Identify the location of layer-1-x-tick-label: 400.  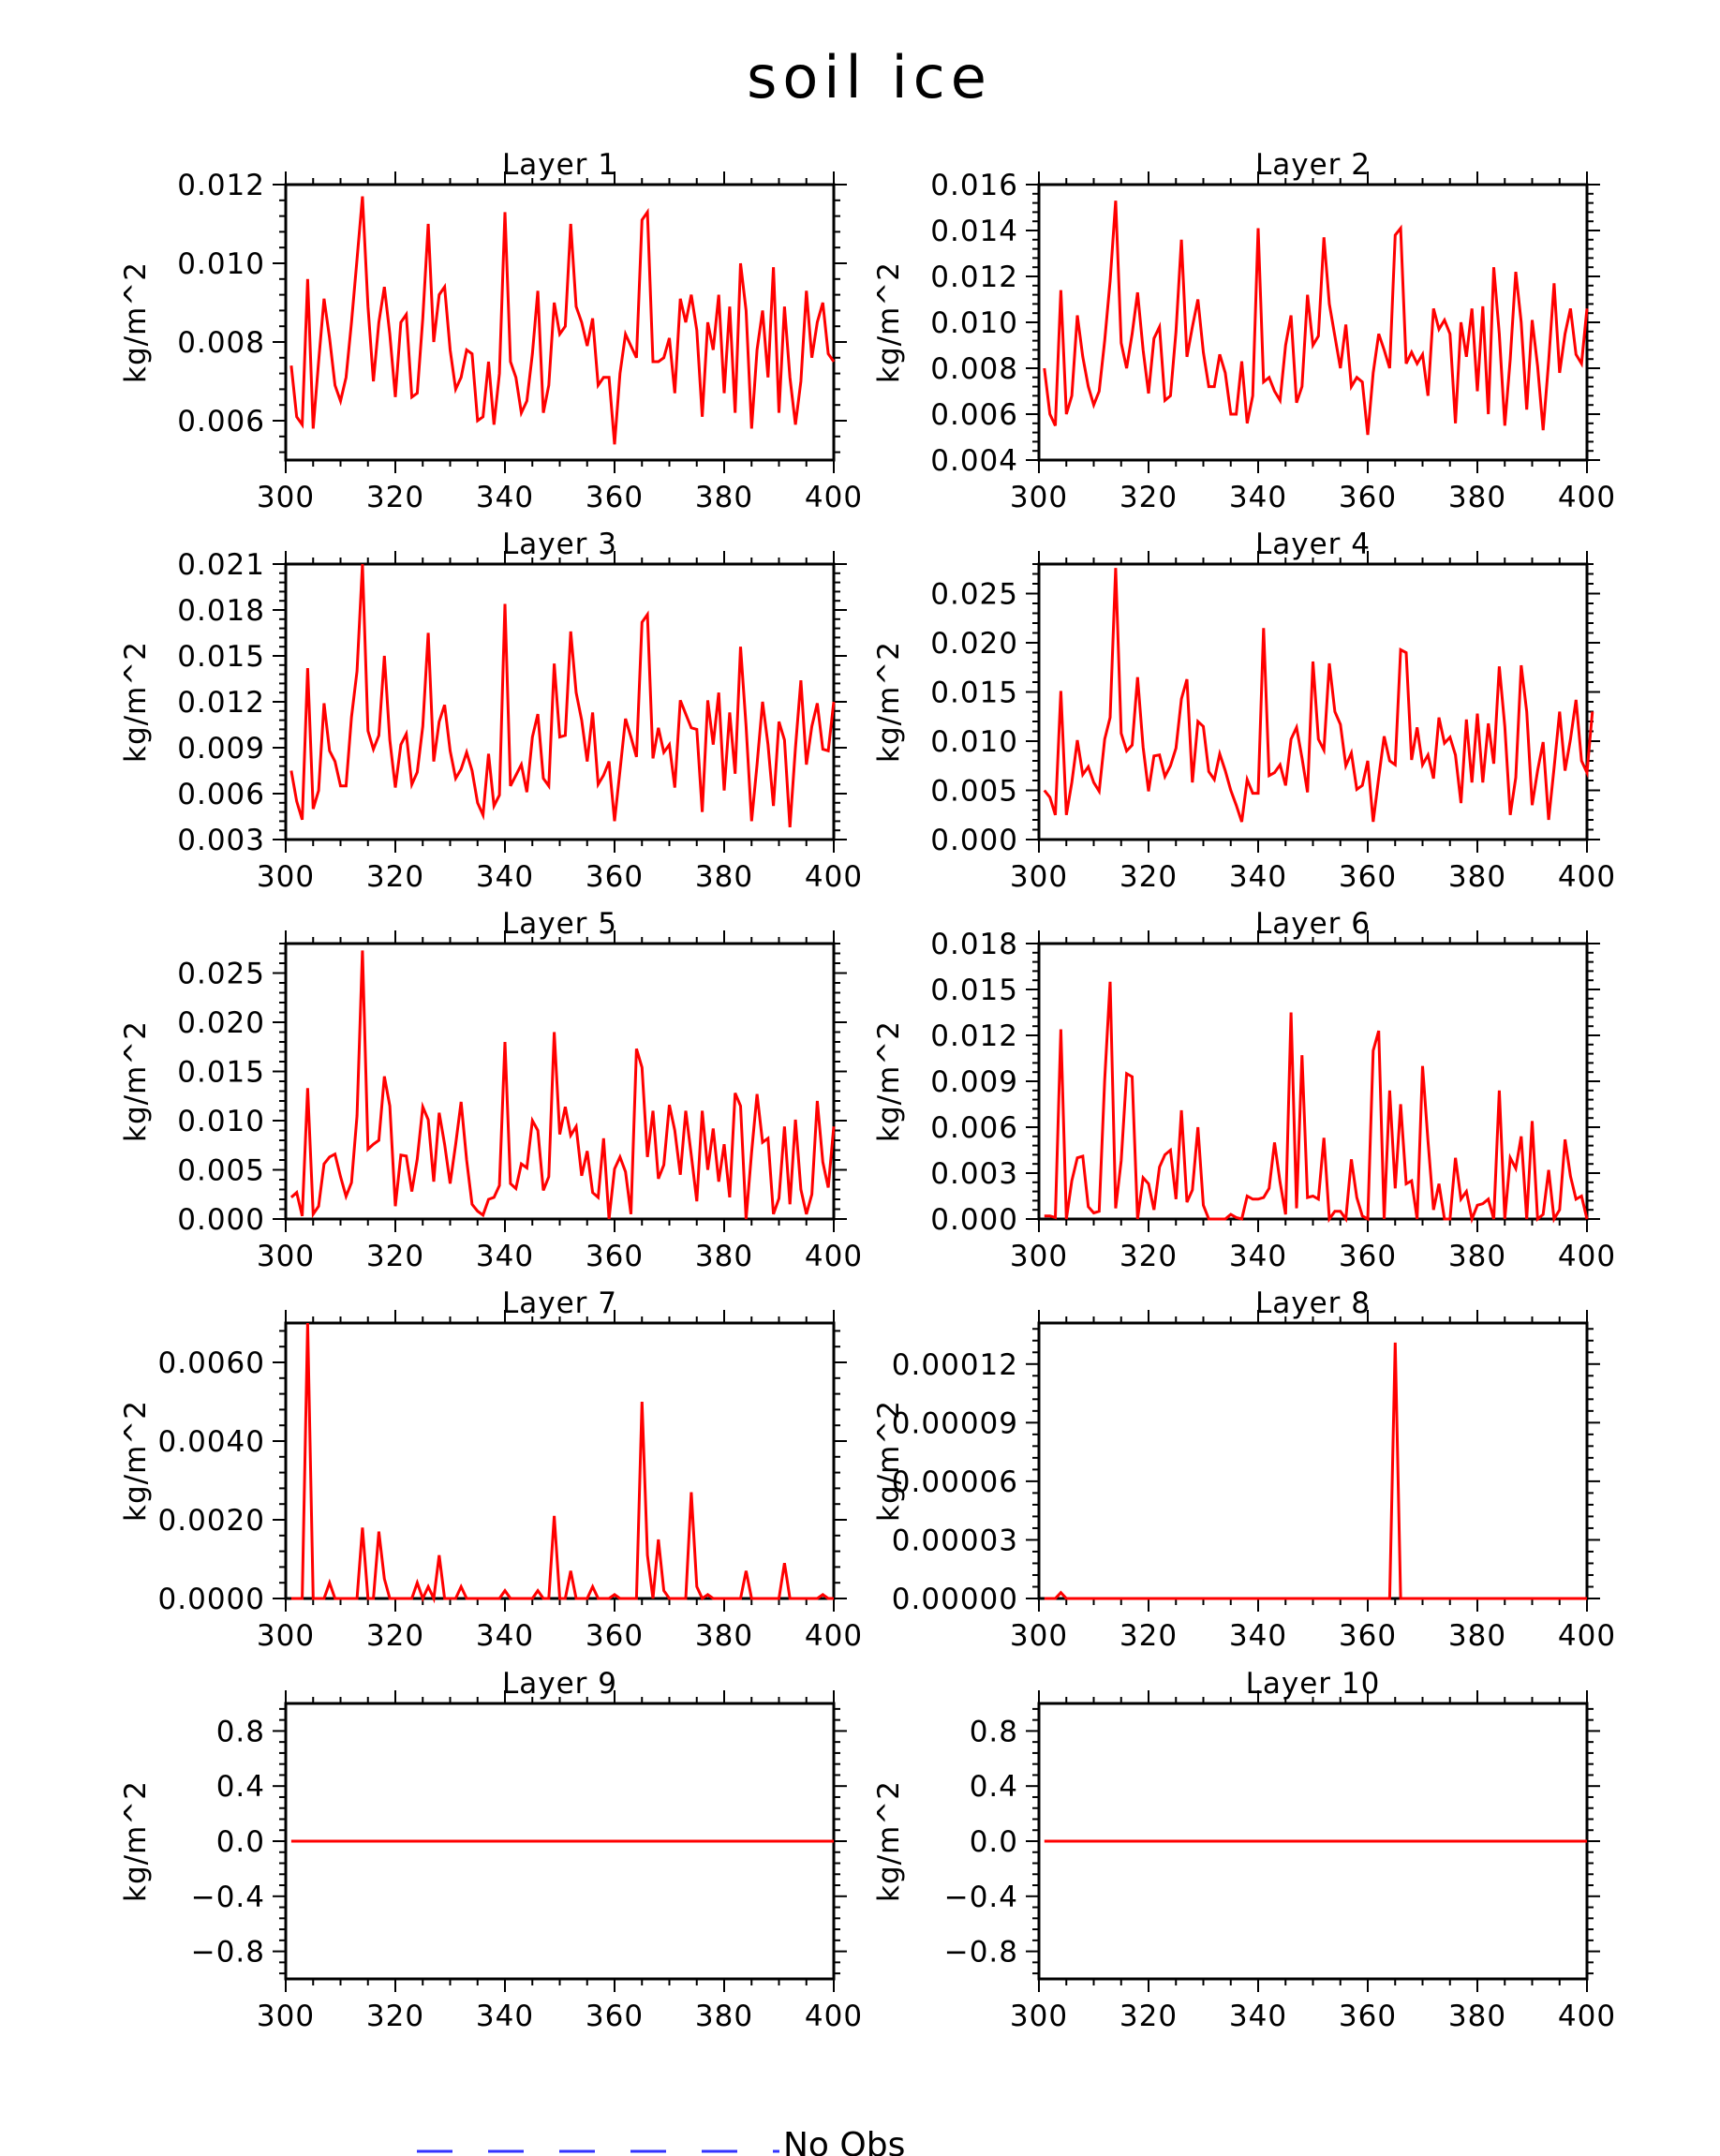
(834, 498).